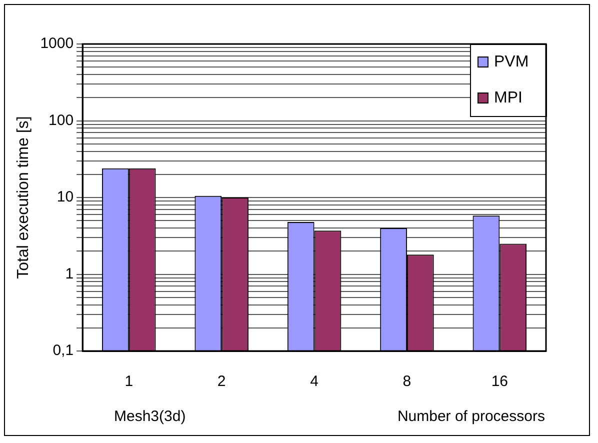 The height and width of the screenshot is (443, 598). Describe the element at coordinates (407, 381) in the screenshot. I see `x-tick-label: 8` at that location.